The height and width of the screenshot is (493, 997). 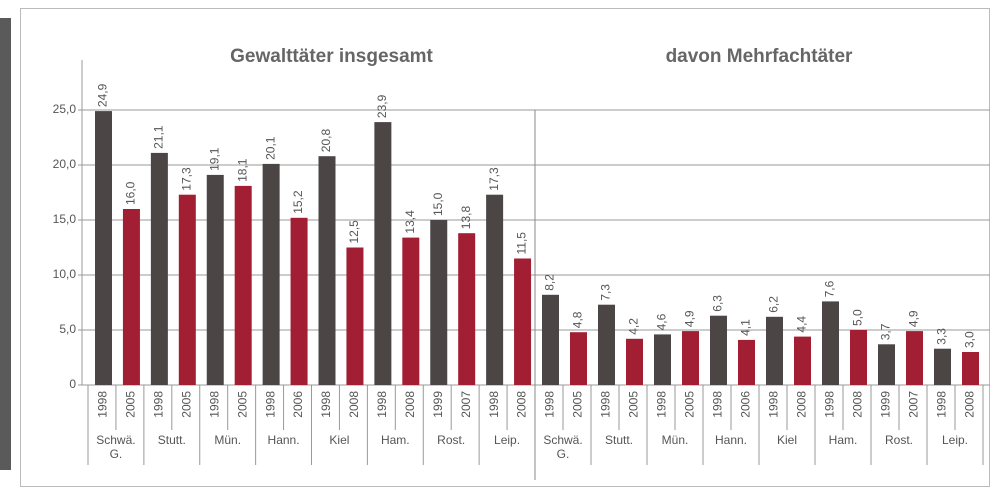 I want to click on value-label: 3,3, so click(x=942, y=336).